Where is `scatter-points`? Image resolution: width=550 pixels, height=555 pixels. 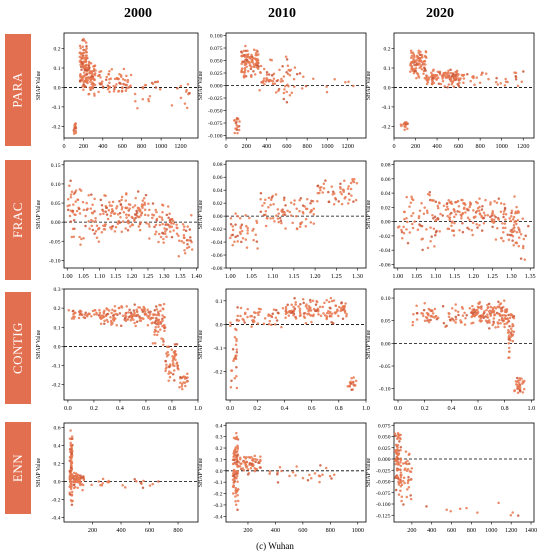
scatter-points is located at coordinates (294, 89).